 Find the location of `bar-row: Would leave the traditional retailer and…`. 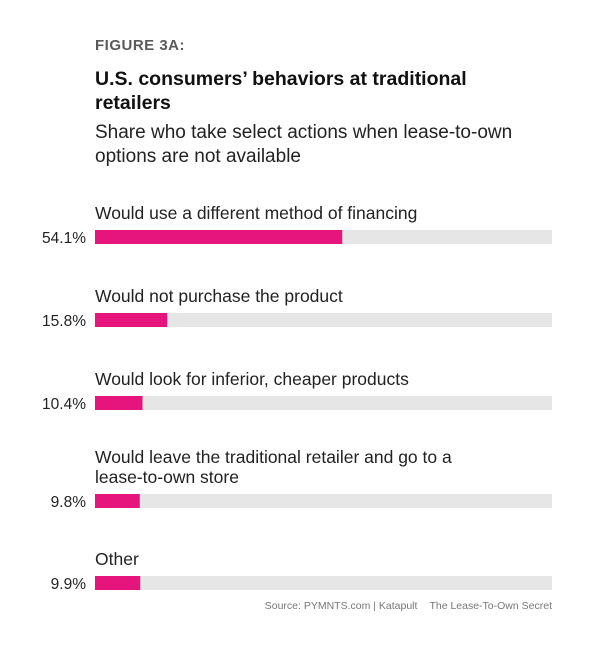

bar-row: Would leave the traditional retailer and… is located at coordinates (301, 479).